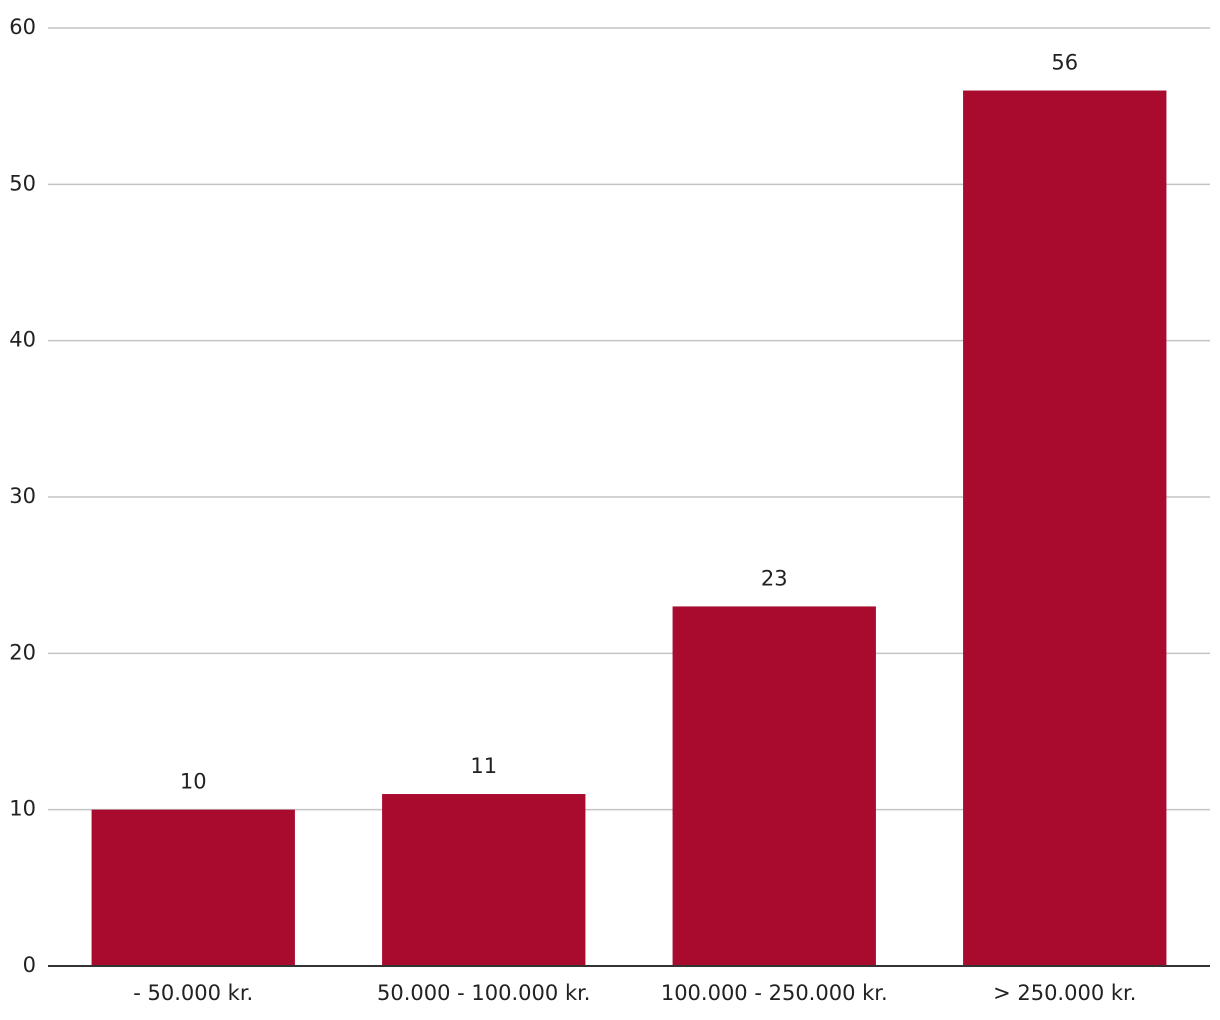 This screenshot has width=1220, height=1020. I want to click on y-tick-label: 0, so click(29, 965).